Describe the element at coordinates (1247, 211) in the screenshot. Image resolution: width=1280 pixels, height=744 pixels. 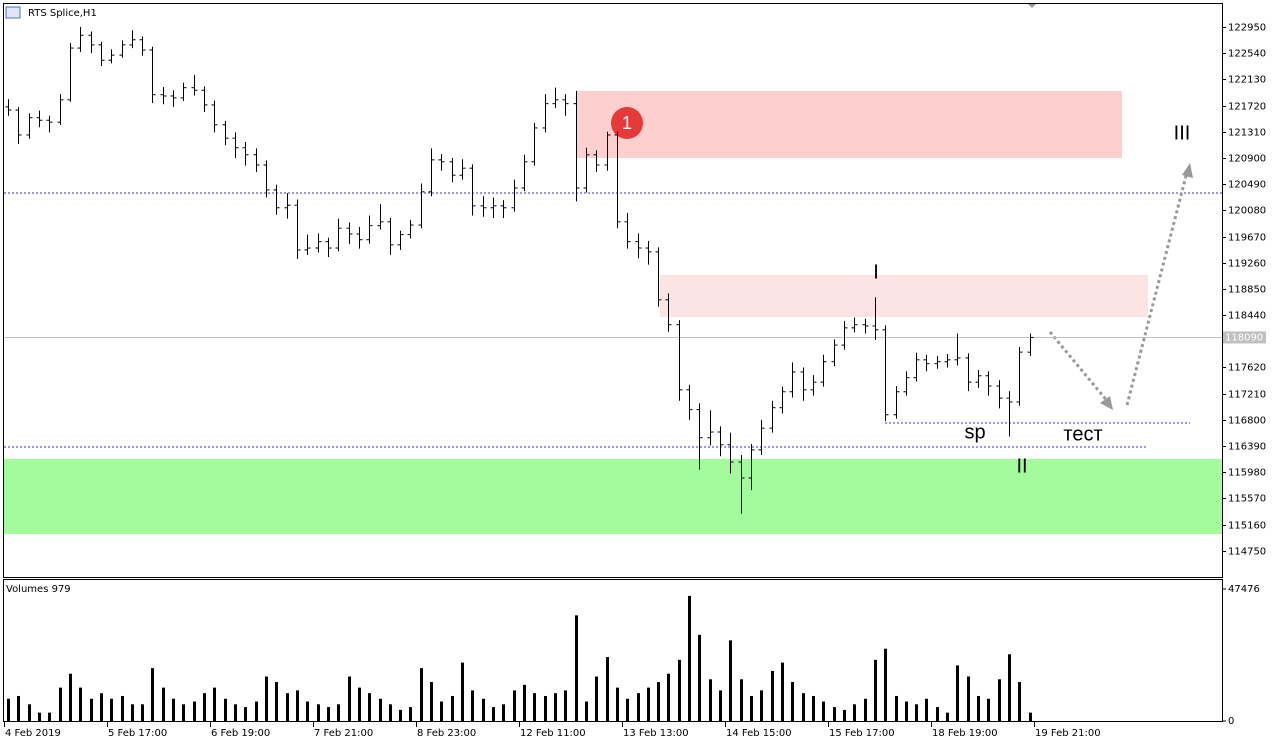
I see `y-tick-label: 120080` at that location.